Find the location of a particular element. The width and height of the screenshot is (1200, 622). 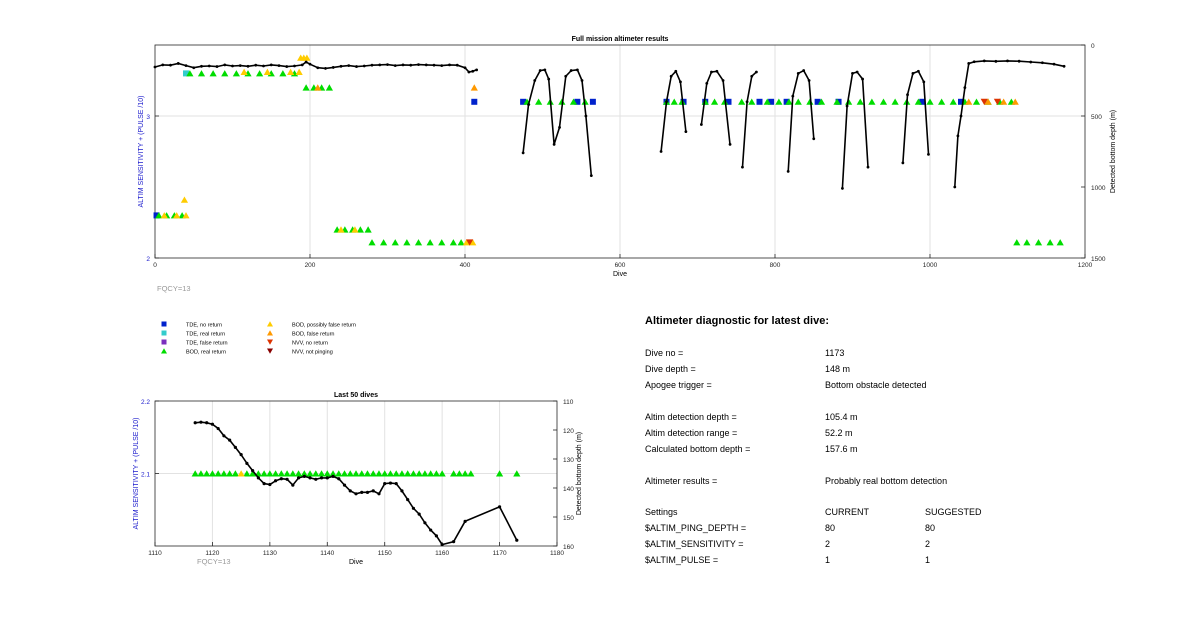

settings-current-header: CURRENT is located at coordinates (847, 512).